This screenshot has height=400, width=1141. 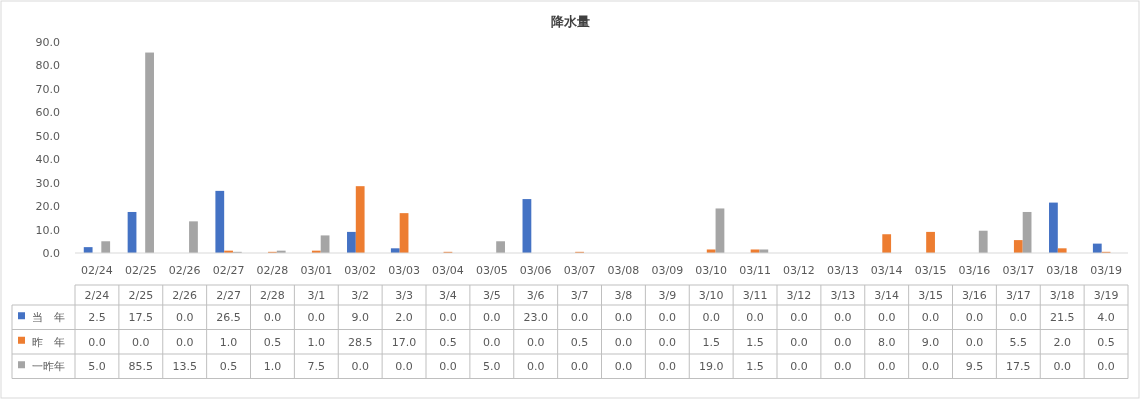 What do you see at coordinates (404, 342) in the screenshot?
I see `data-label: 17.0` at bounding box center [404, 342].